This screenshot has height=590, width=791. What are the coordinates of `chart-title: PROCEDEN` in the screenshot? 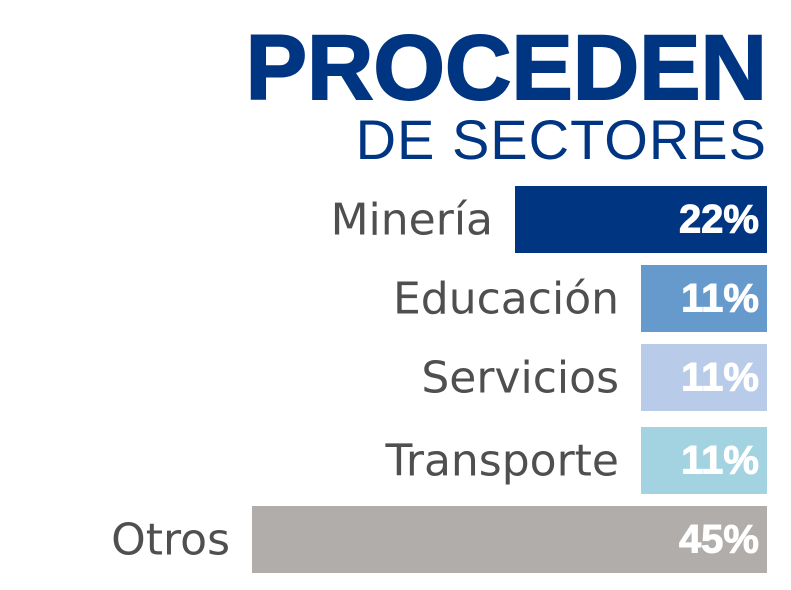 It's located at (506, 68).